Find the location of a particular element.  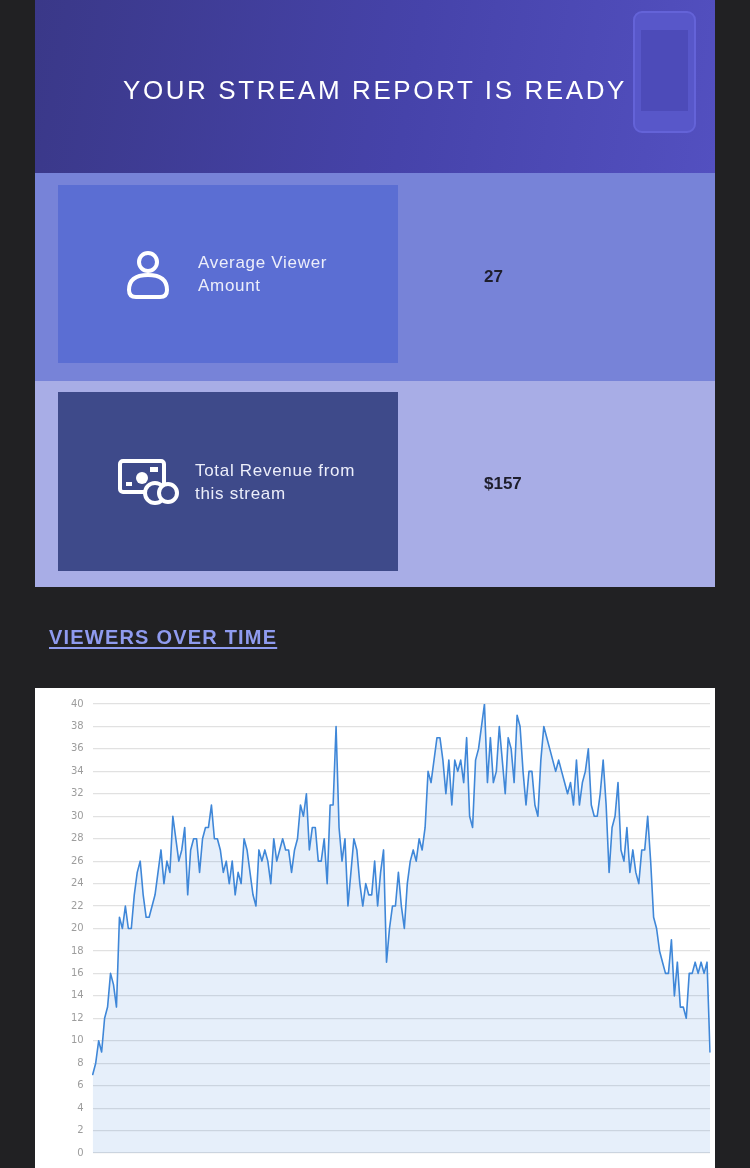

y-tick-label: 26 is located at coordinates (77, 860).